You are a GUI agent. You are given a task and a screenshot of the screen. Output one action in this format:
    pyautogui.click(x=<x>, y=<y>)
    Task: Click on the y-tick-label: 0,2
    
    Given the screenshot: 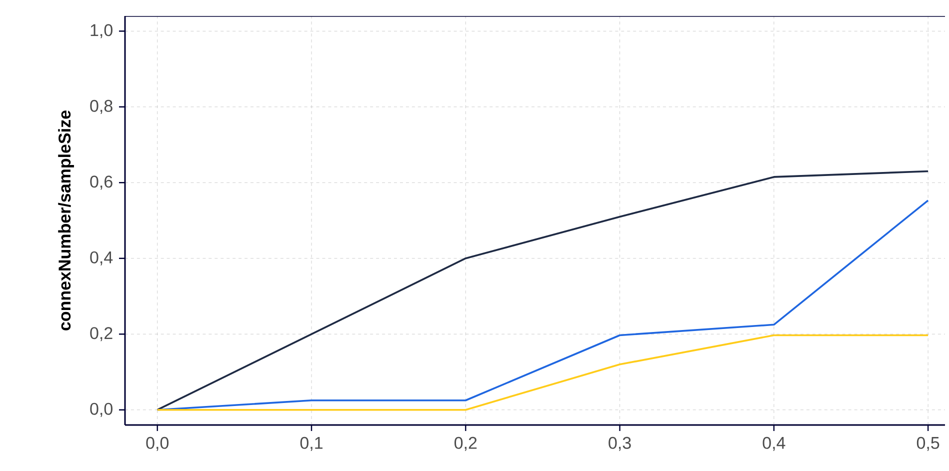 What is the action you would take?
    pyautogui.click(x=101, y=334)
    